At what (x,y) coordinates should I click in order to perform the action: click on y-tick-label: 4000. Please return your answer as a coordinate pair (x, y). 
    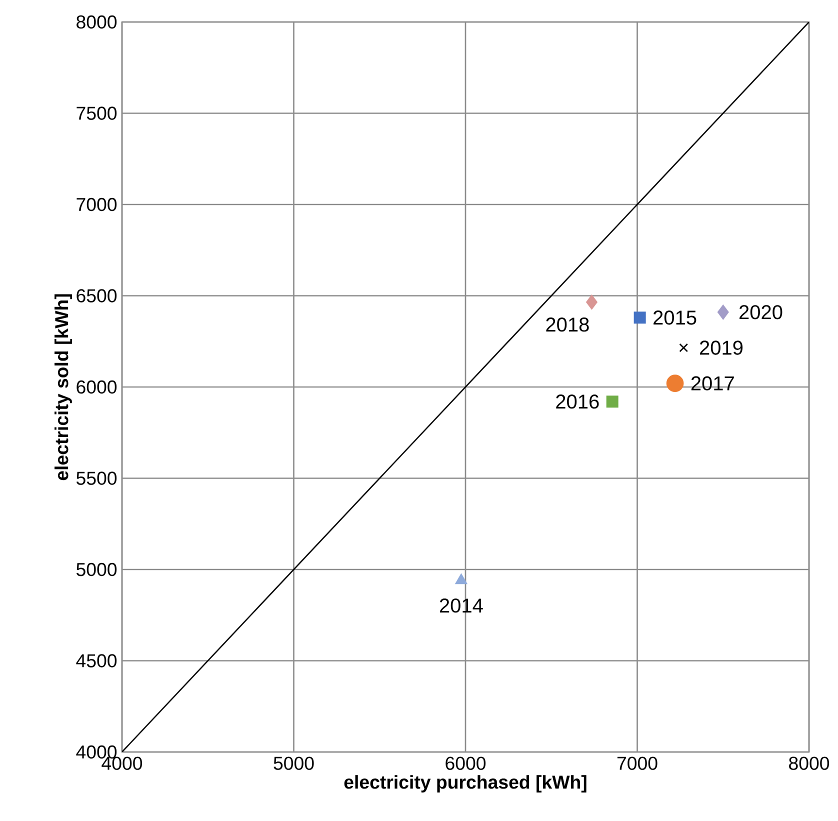
    Looking at the image, I should click on (96, 752).